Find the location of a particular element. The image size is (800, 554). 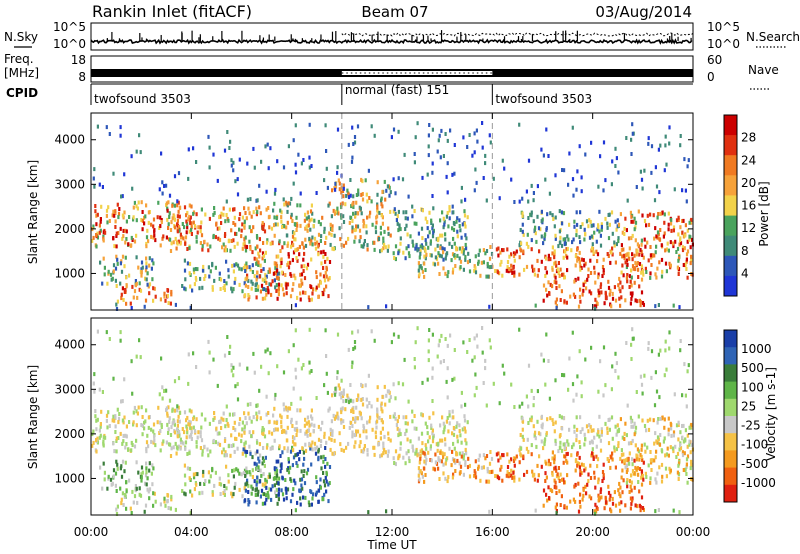

freq-tick-min: 8 is located at coordinates (82, 77).